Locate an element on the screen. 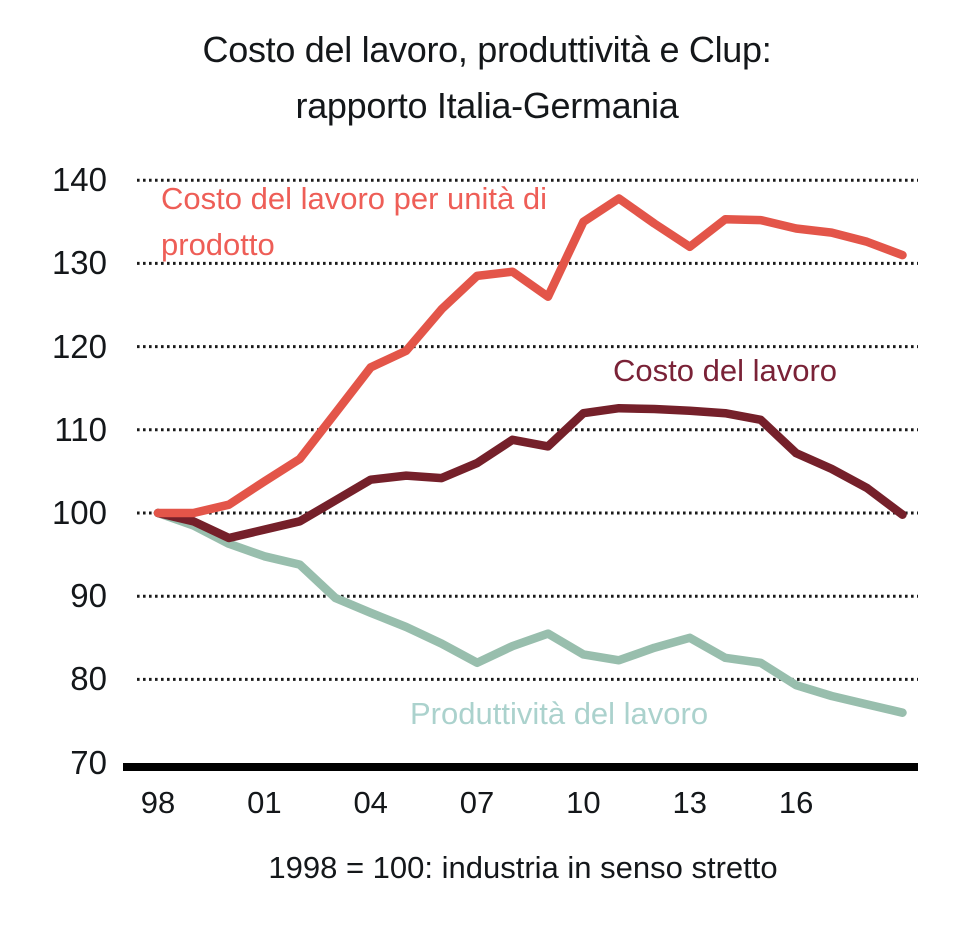 The width and height of the screenshot is (974, 938). chart-title-line1: Costo del lavoro, produttività e Clup: is located at coordinates (487, 49).